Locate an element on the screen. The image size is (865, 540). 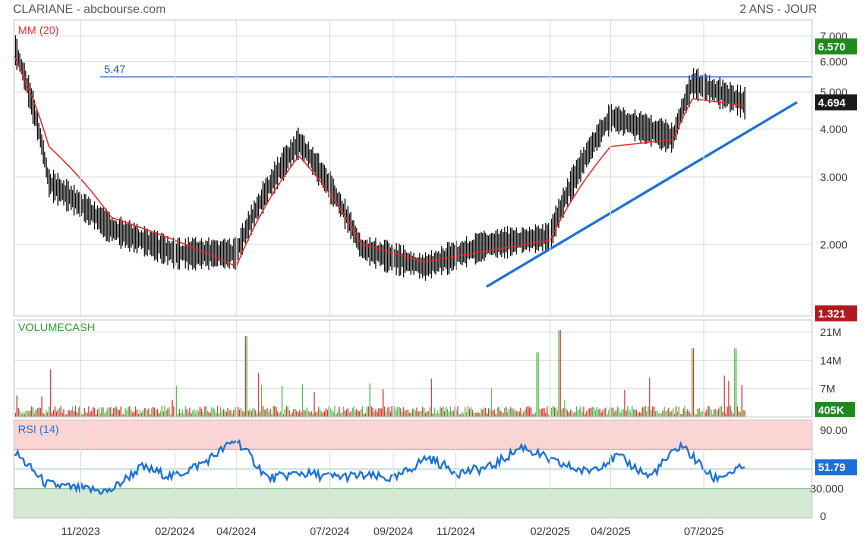
last-price-badge-bg is located at coordinates (836, 102).